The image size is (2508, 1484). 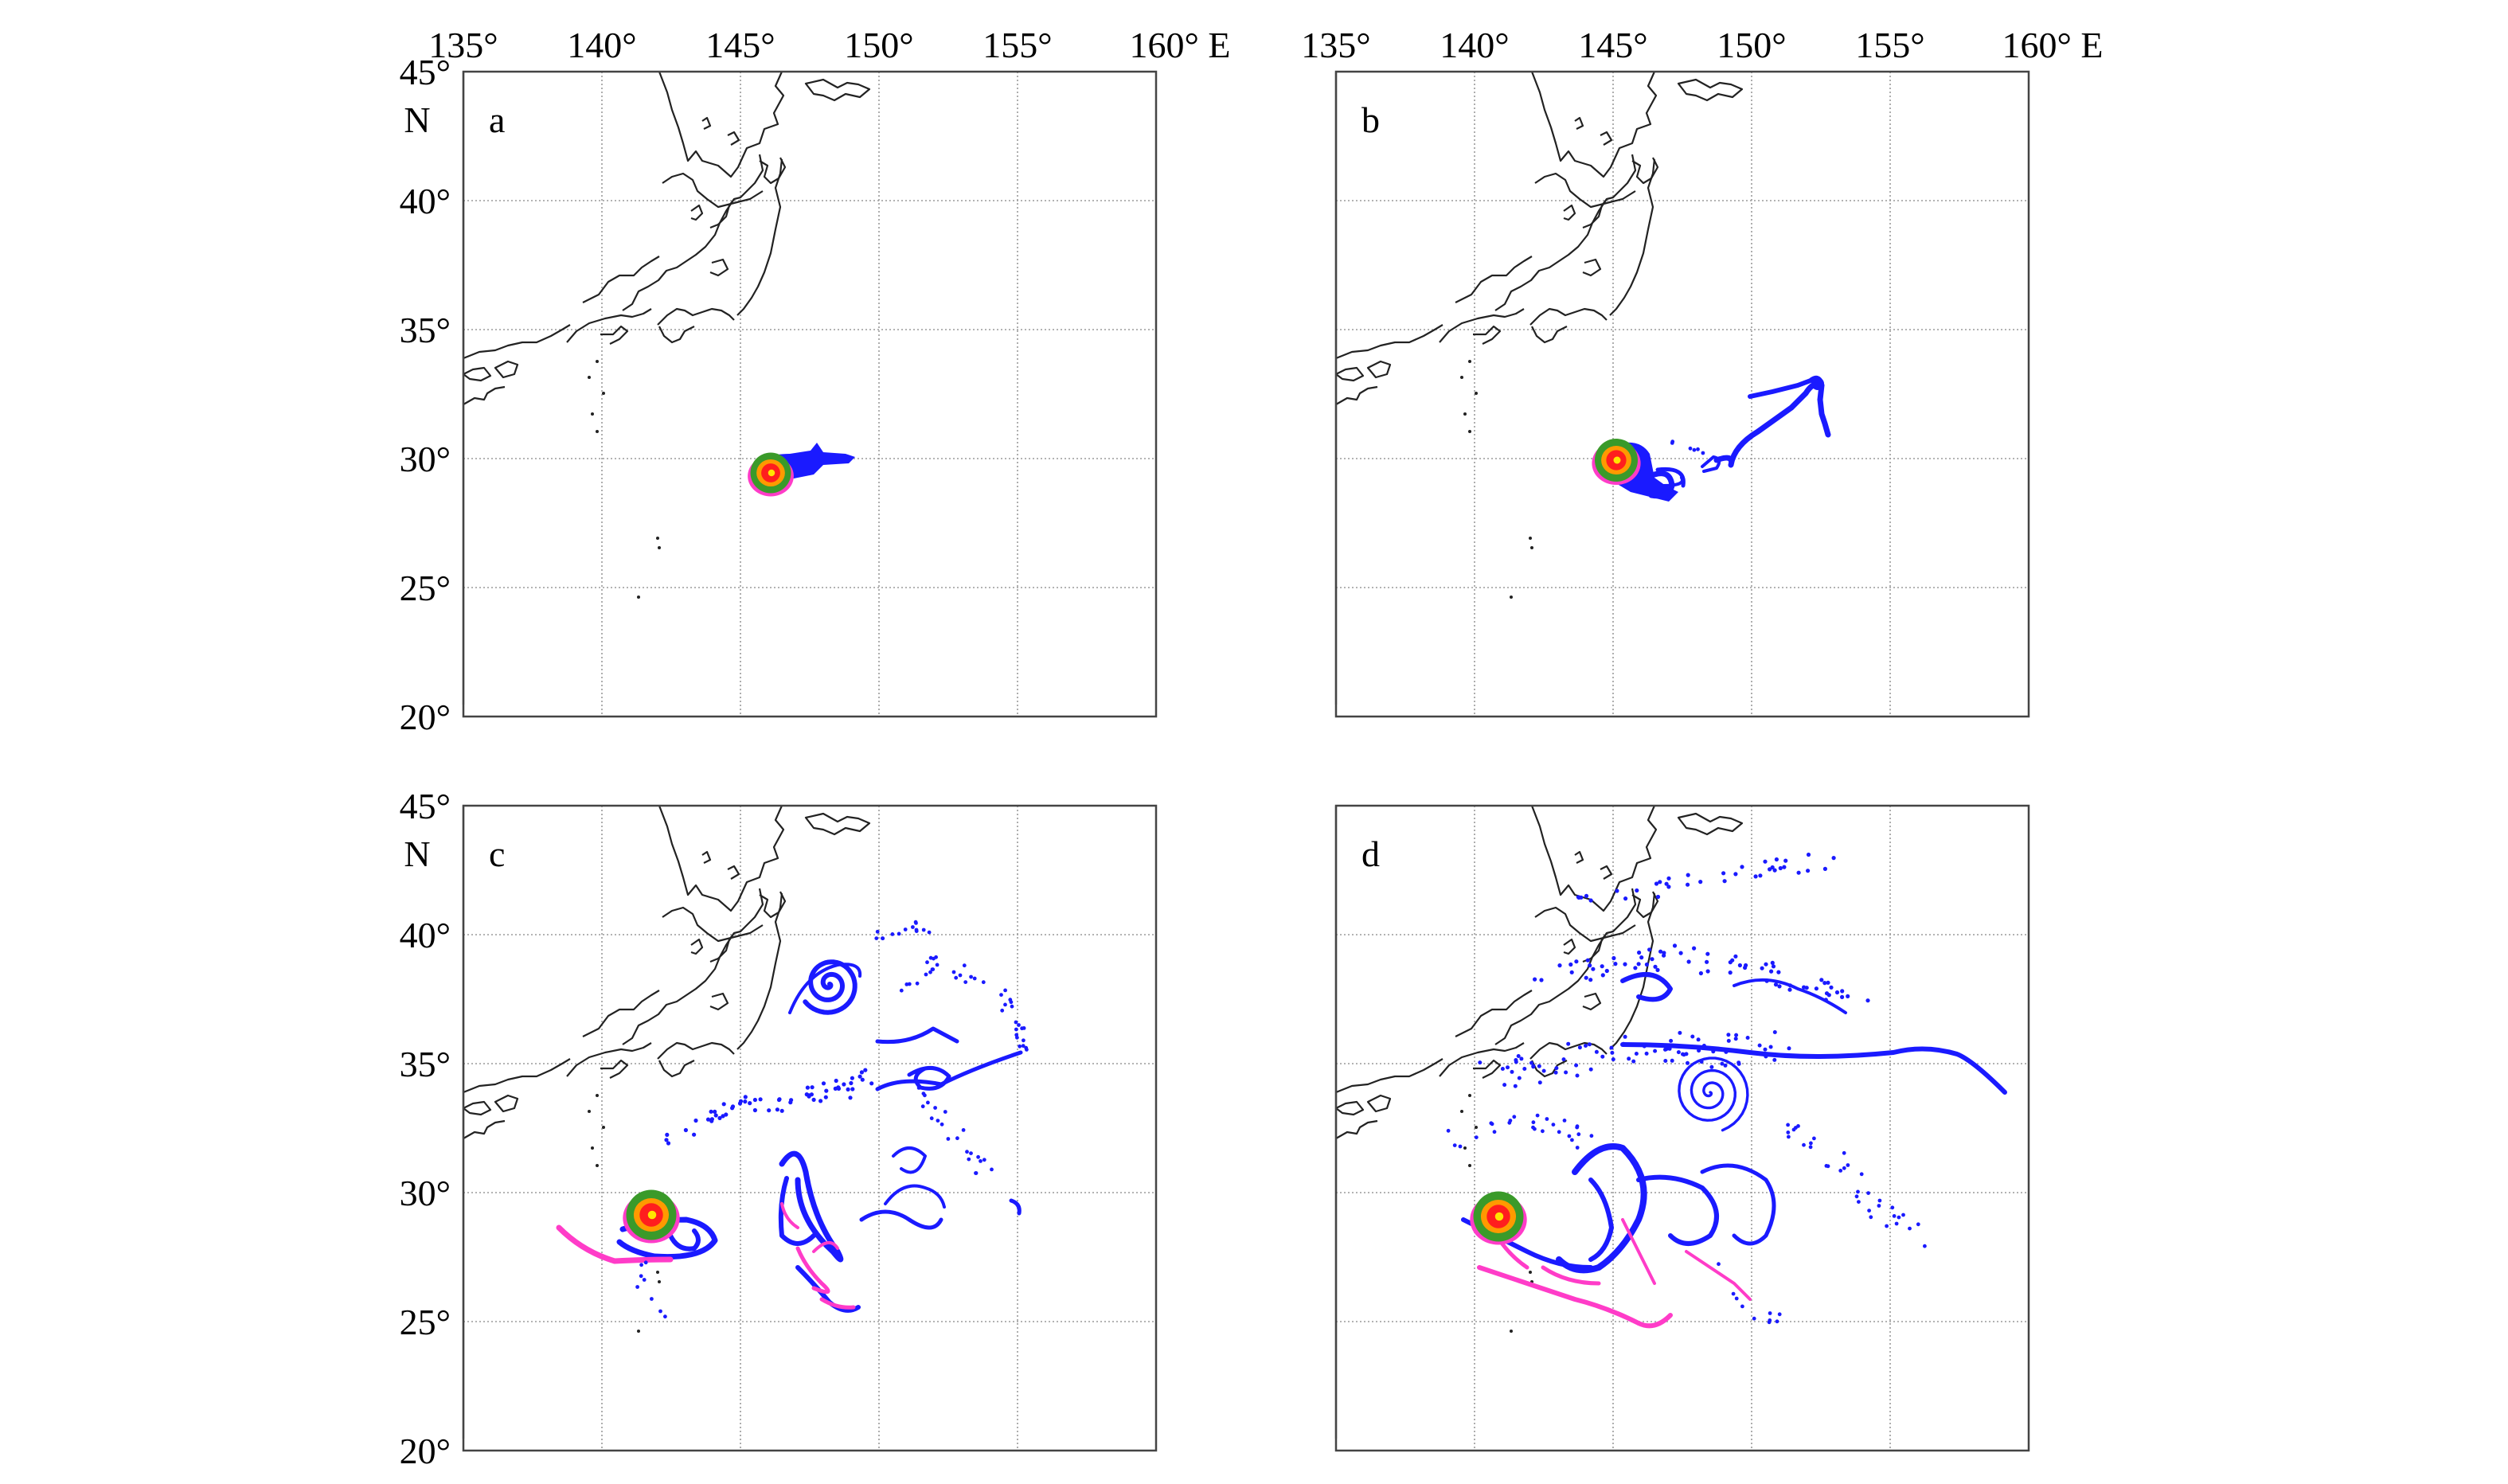 What do you see at coordinates (497, 854) in the screenshot?
I see `panel-letter-c: c` at bounding box center [497, 854].